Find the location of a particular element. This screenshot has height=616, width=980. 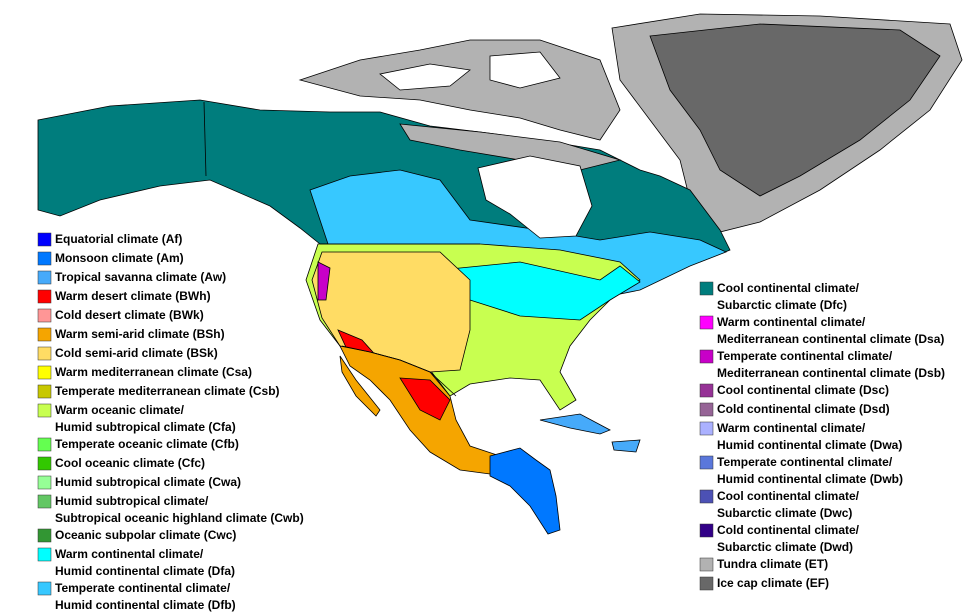

legend-label: Warm desert climate (BWh) is located at coordinates (133, 296).